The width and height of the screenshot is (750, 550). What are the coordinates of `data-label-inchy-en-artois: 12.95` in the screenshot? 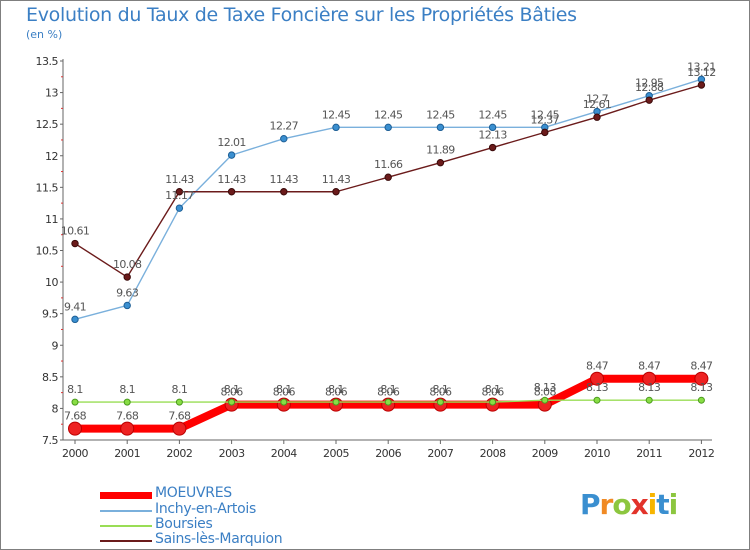 It's located at (649, 83).